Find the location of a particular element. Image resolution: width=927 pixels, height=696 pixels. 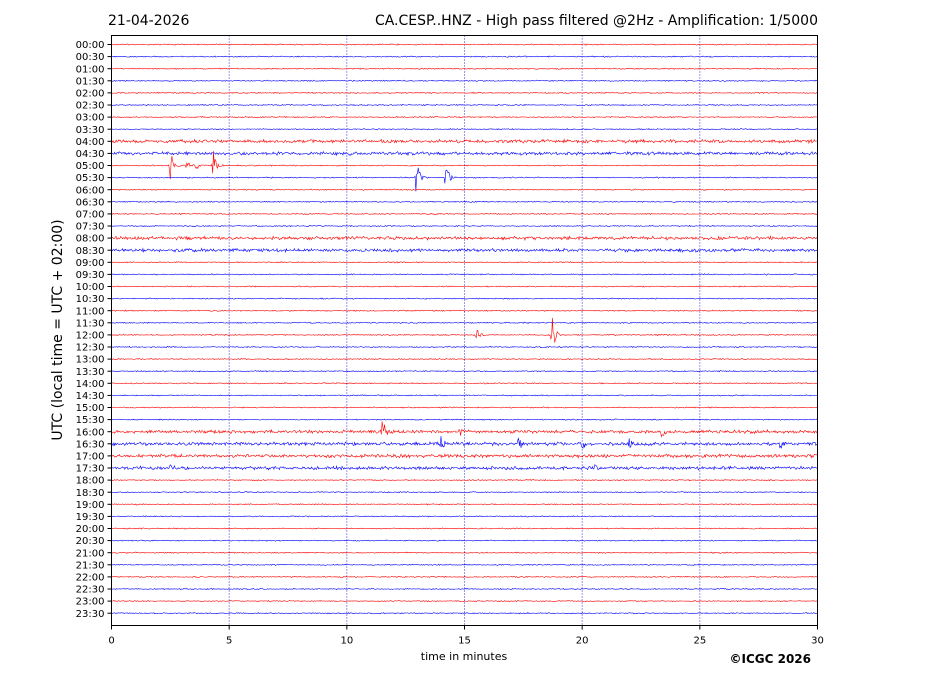

y-tick-label: 11:00 is located at coordinates (90, 311).